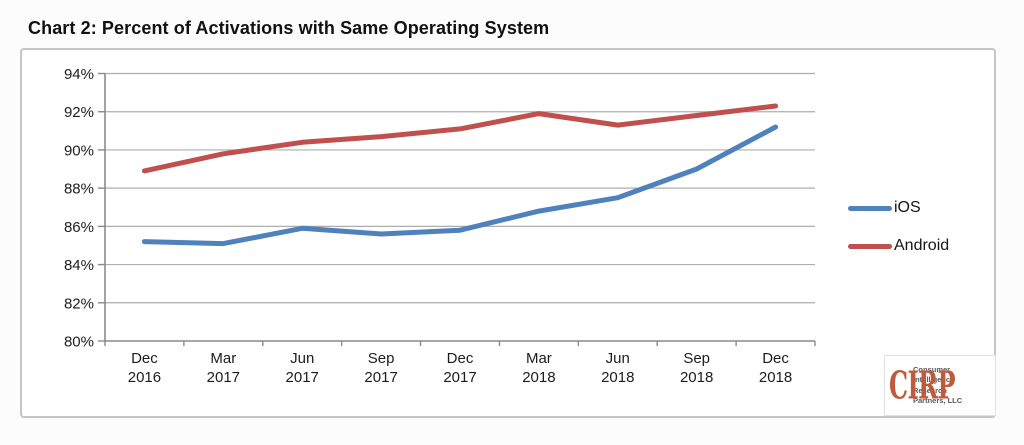  Describe the element at coordinates (907, 207) in the screenshot. I see `legend-label-ios: iOS` at that location.